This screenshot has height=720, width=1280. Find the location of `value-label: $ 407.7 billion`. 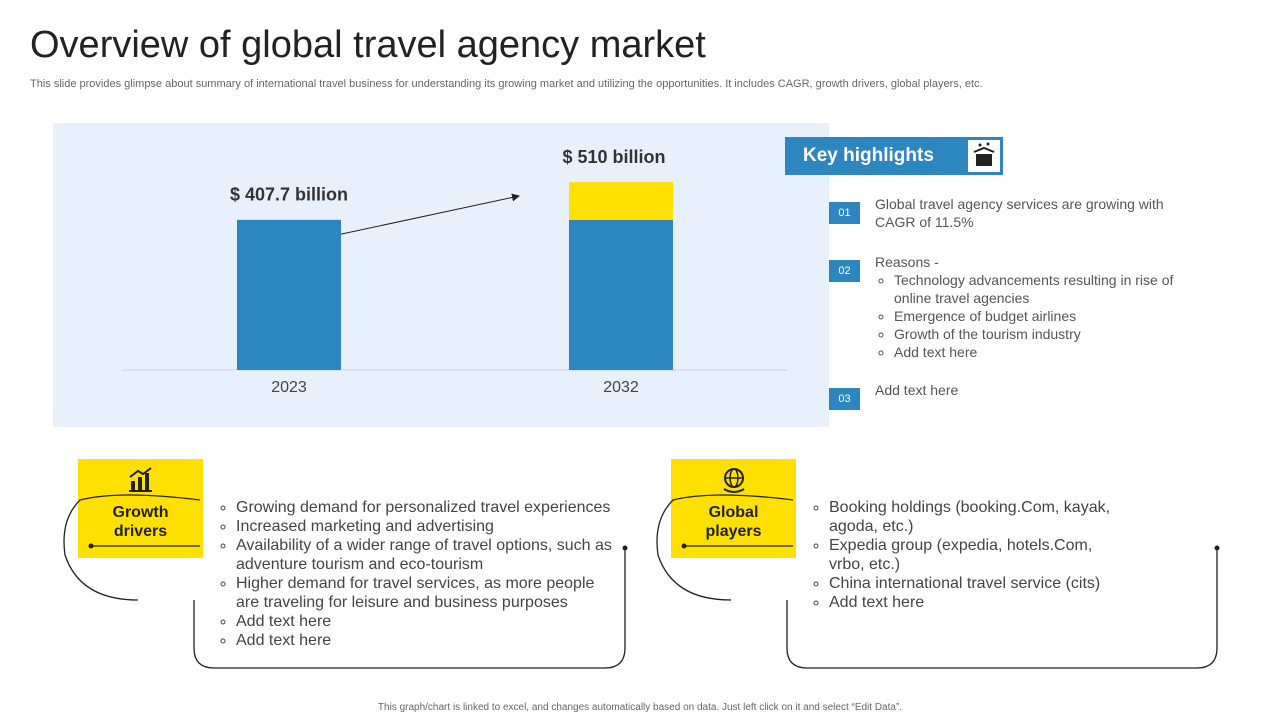

value-label: $ 407.7 billion is located at coordinates (289, 195).